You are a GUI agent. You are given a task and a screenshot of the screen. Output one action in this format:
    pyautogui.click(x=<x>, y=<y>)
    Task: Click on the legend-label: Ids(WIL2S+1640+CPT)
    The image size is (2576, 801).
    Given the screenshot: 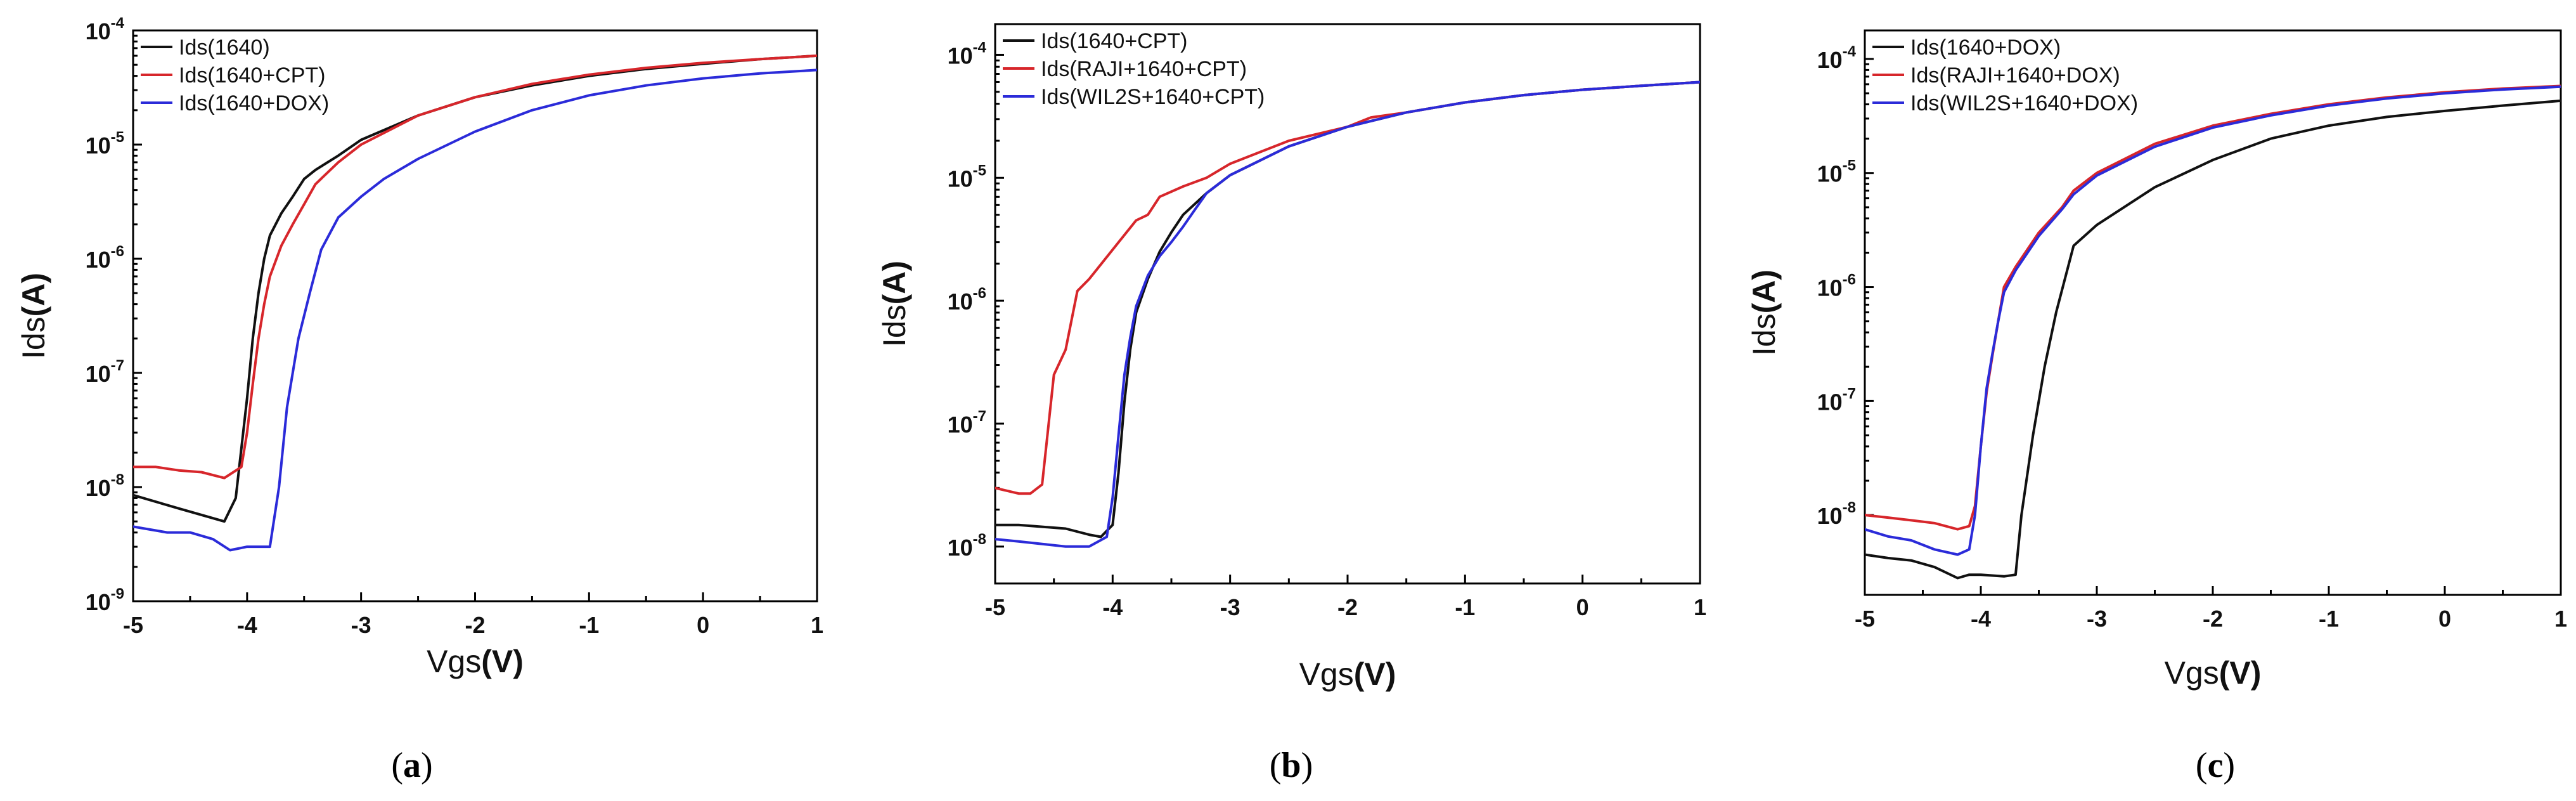 What is the action you would take?
    pyautogui.click(x=1153, y=97)
    